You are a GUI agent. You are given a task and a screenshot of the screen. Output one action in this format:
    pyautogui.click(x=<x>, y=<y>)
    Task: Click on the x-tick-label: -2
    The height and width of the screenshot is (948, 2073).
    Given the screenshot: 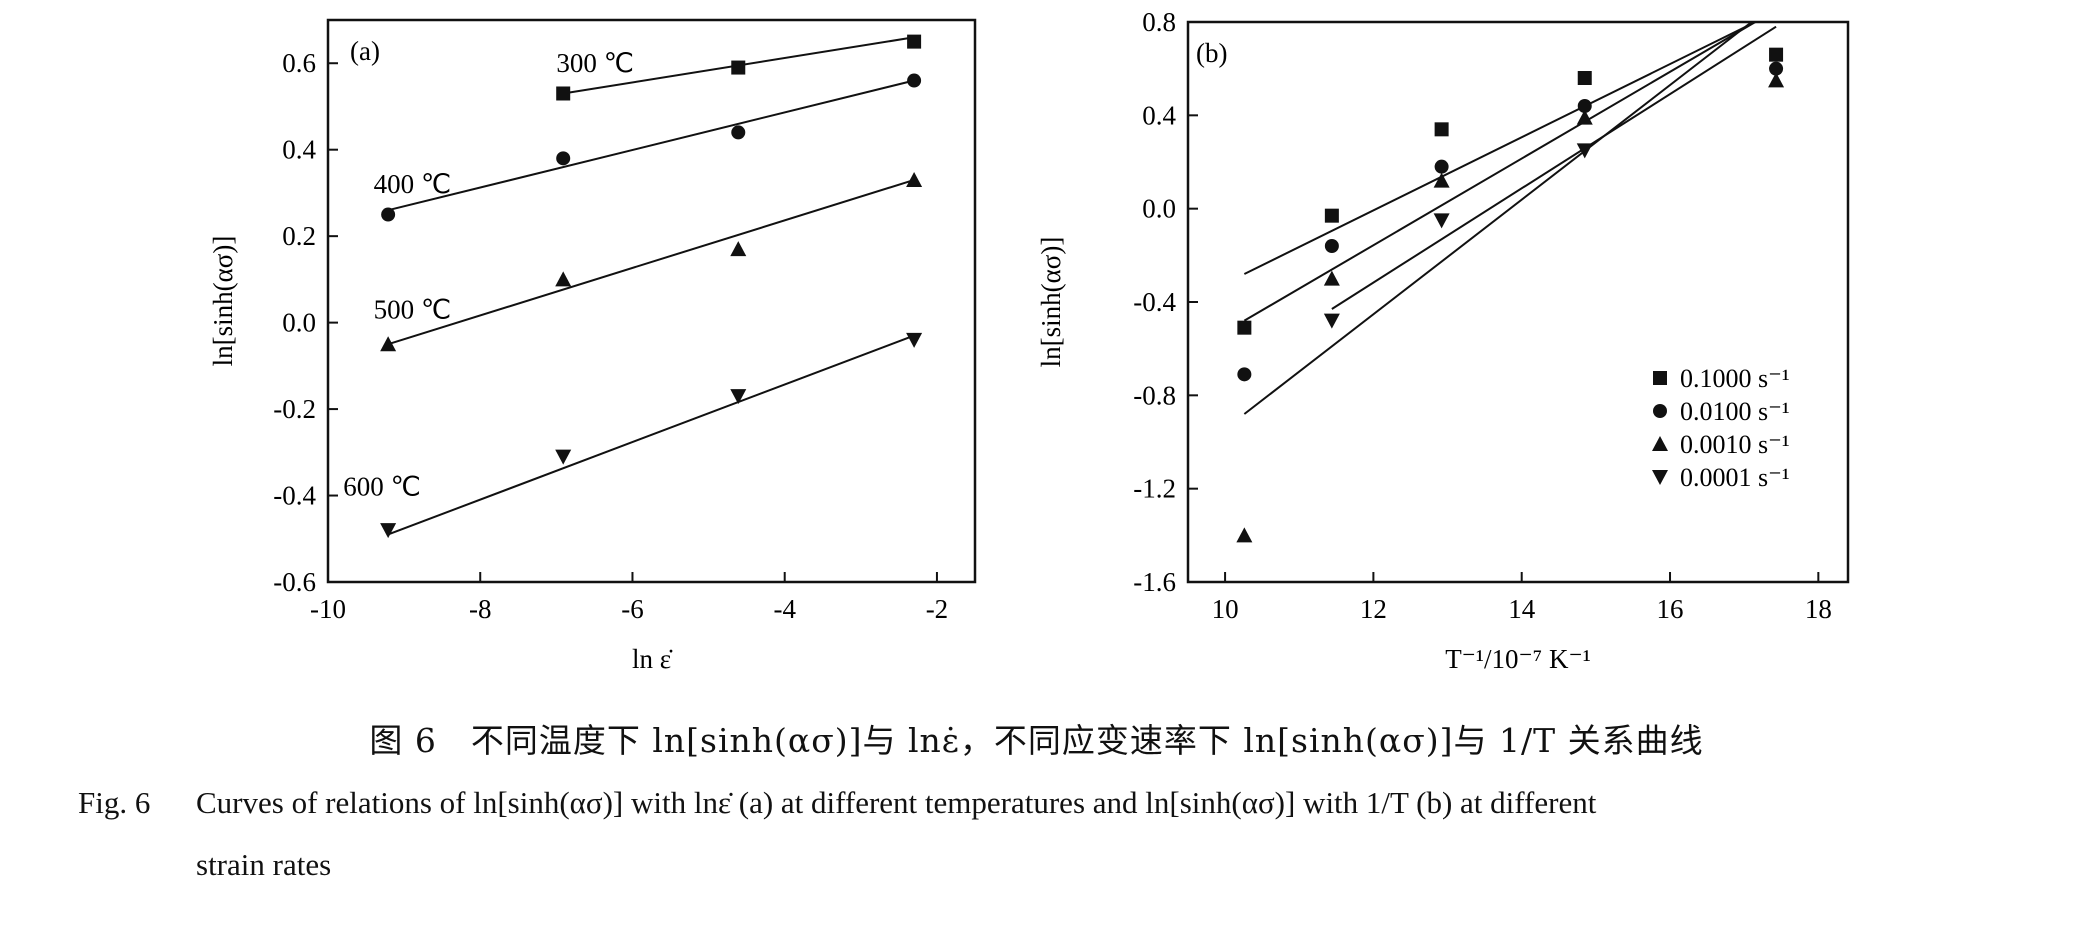 What is the action you would take?
    pyautogui.click(x=937, y=609)
    